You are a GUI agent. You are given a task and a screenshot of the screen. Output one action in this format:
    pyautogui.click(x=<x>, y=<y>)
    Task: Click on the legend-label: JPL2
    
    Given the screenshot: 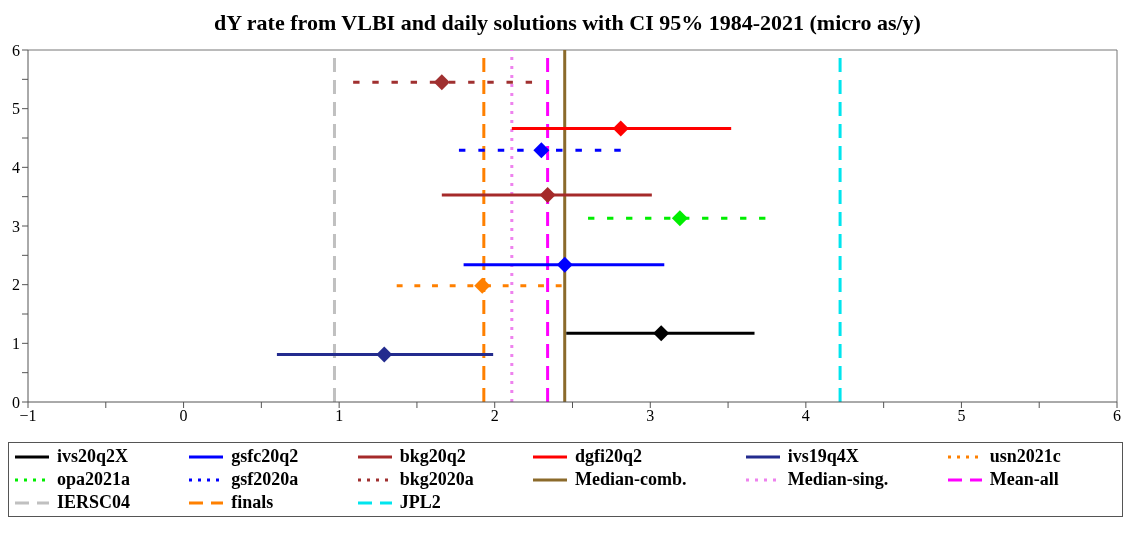 What is the action you would take?
    pyautogui.click(x=420, y=502)
    